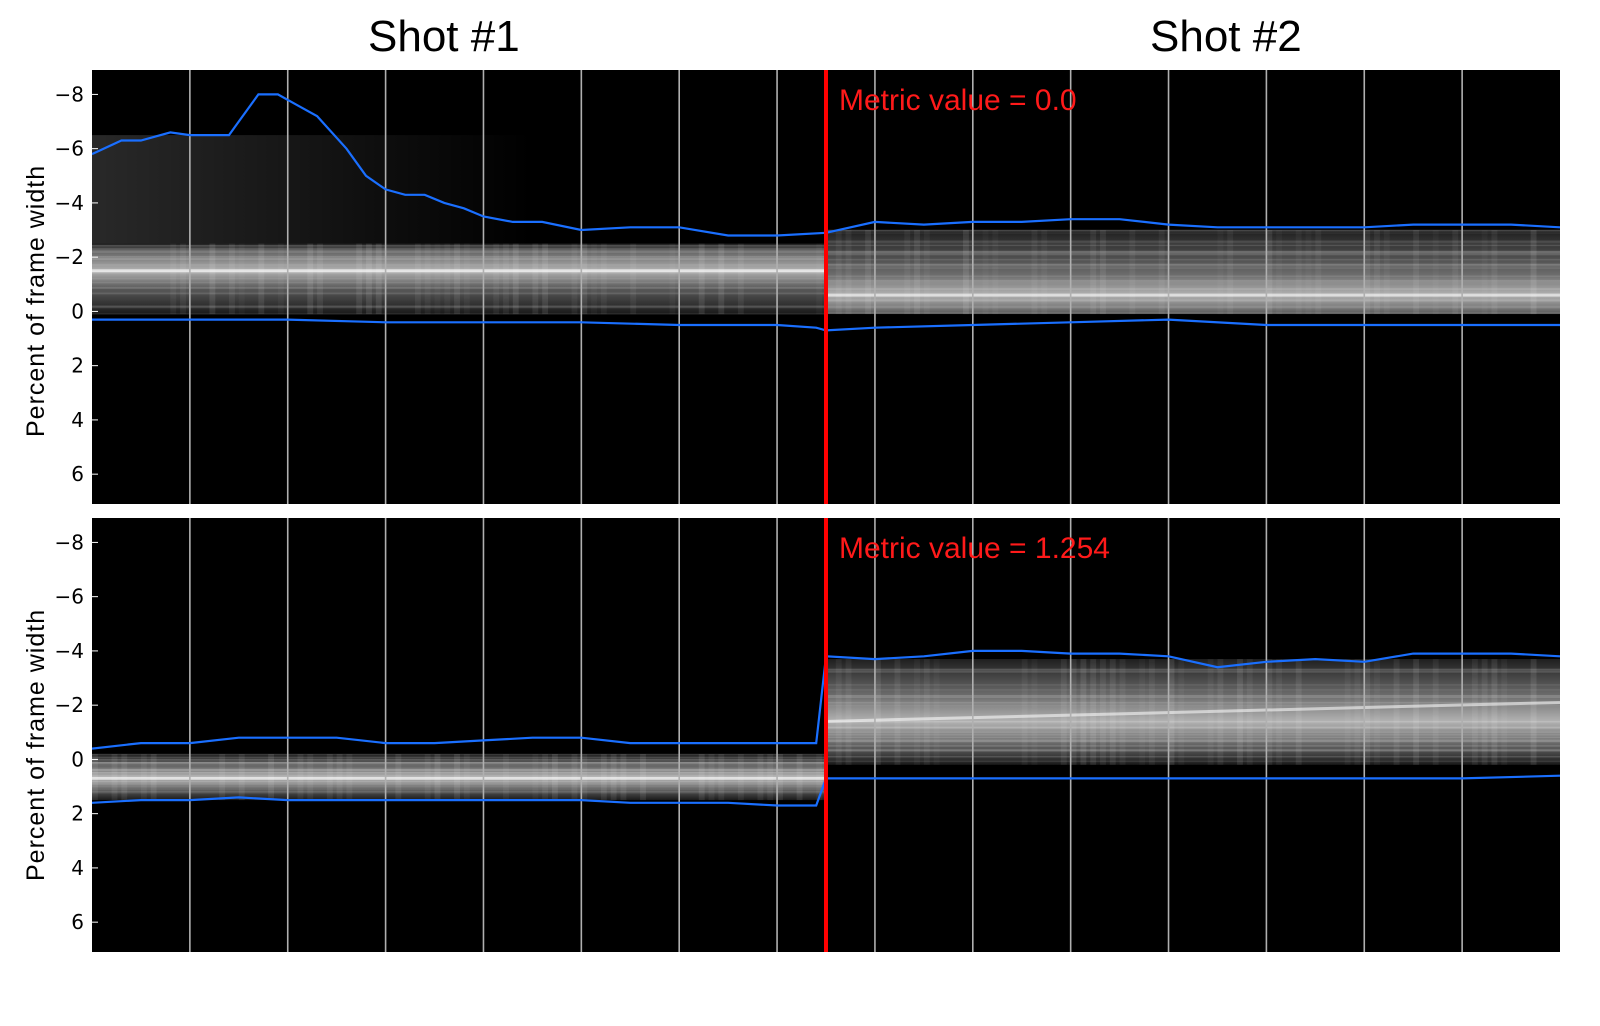  Describe the element at coordinates (77, 366) in the screenshot. I see `y-tick-label: 2` at that location.